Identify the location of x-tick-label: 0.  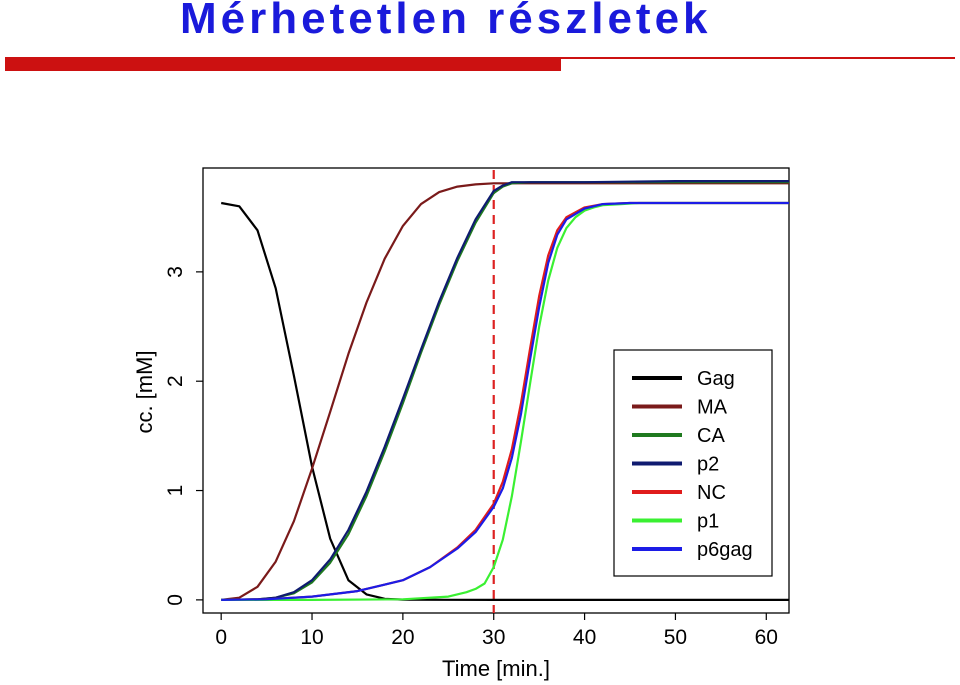
(221, 637).